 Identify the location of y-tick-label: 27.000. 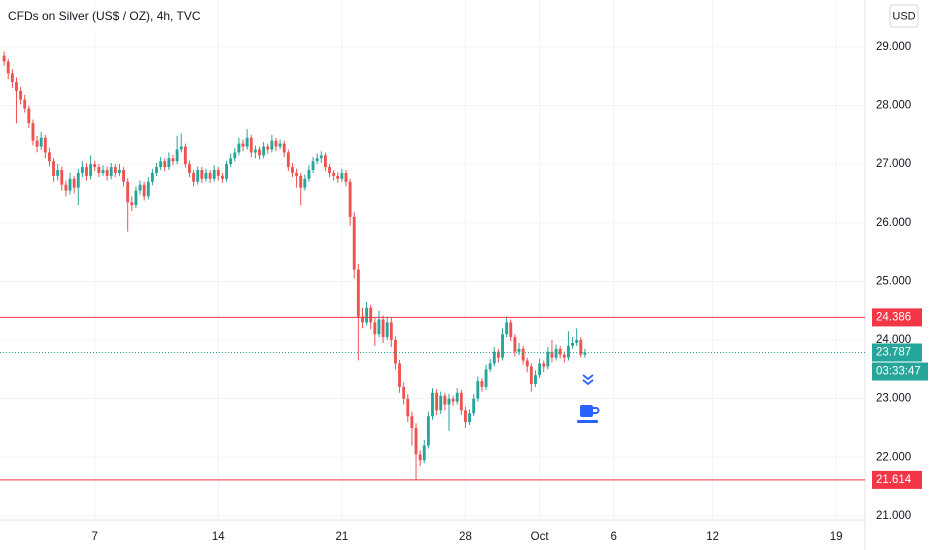
(893, 164).